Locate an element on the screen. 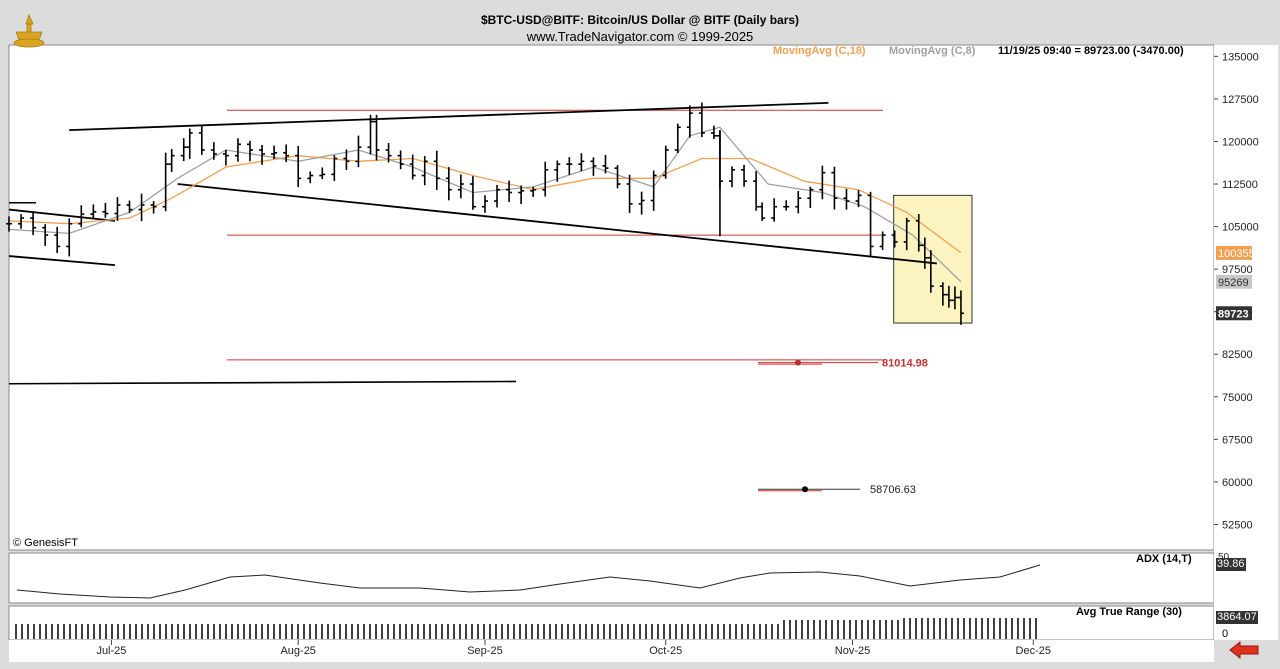 The width and height of the screenshot is (1280, 669). time-axis-strip is located at coordinates (611, 651).